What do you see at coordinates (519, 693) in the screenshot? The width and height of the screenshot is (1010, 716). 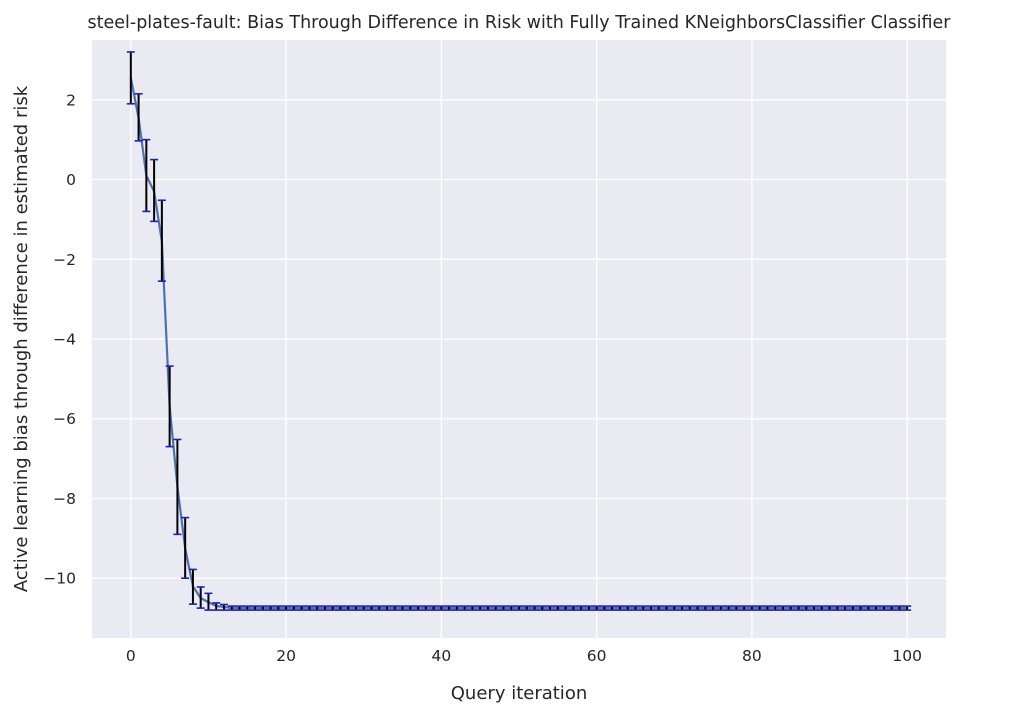 I see `x-axis-label: Query iteration` at bounding box center [519, 693].